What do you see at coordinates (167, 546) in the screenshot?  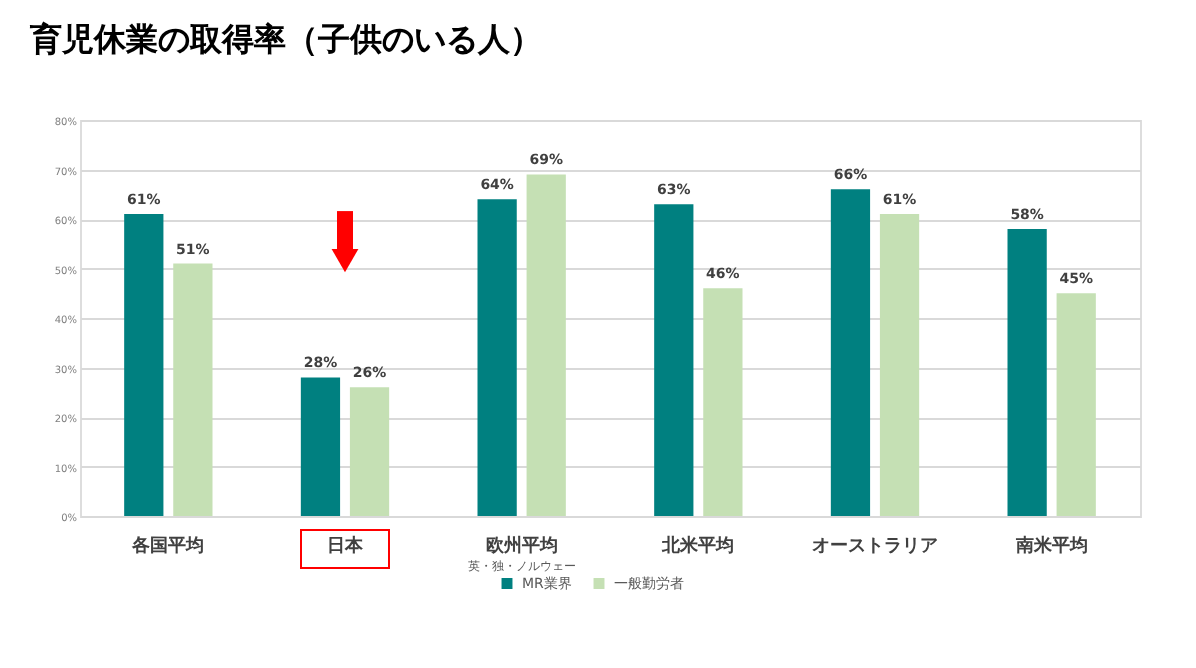 I see `x-tick-label: 各国平均` at bounding box center [167, 546].